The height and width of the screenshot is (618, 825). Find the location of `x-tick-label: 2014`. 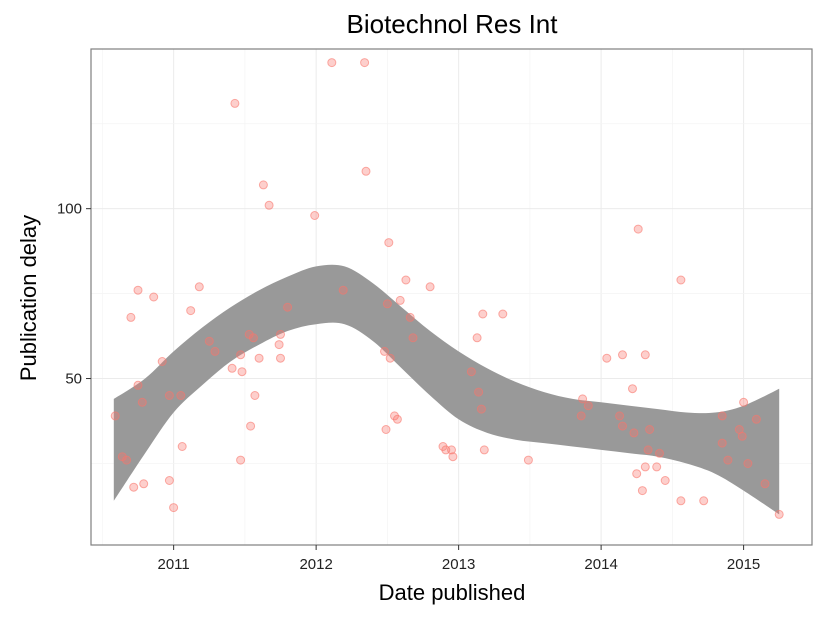

x-tick-label: 2014 is located at coordinates (600, 564).